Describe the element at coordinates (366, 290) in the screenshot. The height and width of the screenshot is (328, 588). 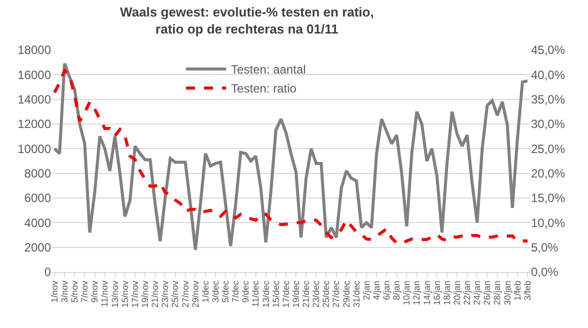
I see `x-tick-label: 2/jan` at that location.